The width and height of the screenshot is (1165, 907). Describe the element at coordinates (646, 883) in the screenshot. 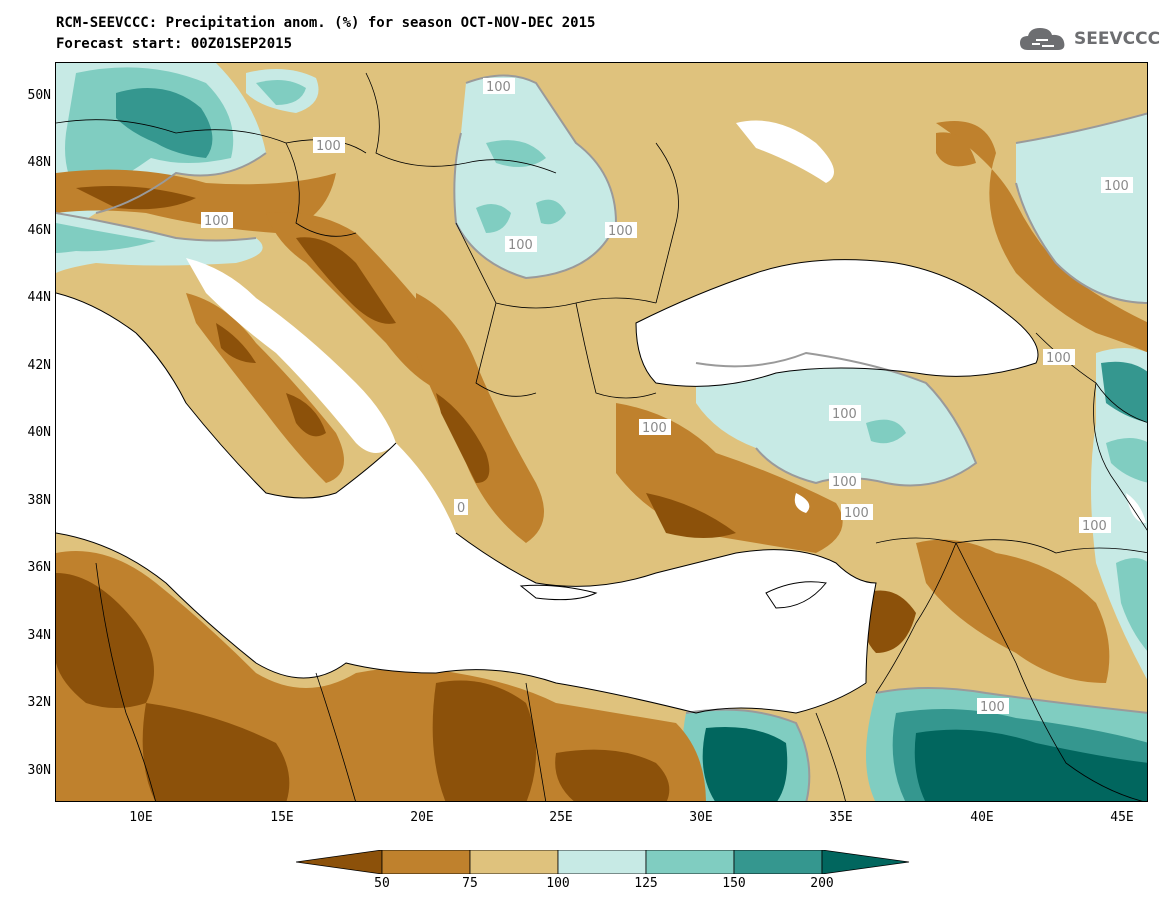

I see `colorbar-label: 125` at that location.